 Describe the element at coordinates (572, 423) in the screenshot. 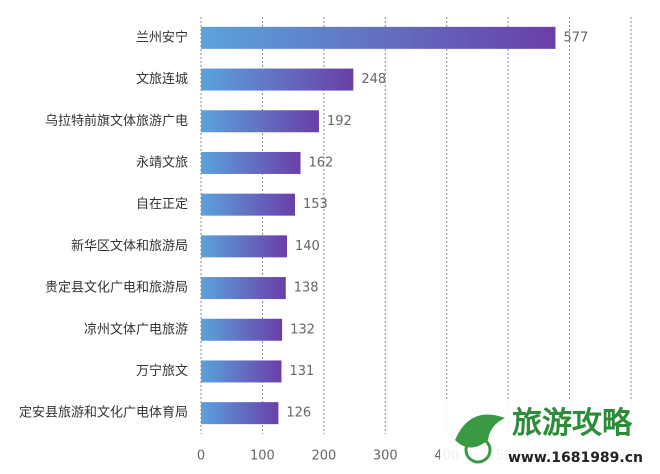

I see `watermark-title: 旅游攻略` at that location.